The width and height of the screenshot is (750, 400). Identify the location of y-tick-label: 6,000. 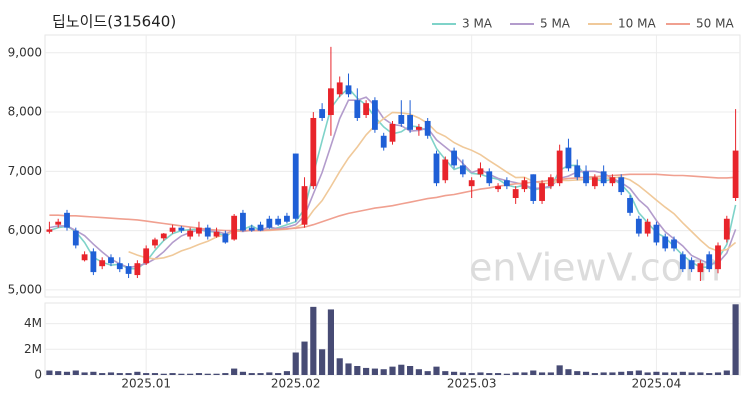
(25, 230).